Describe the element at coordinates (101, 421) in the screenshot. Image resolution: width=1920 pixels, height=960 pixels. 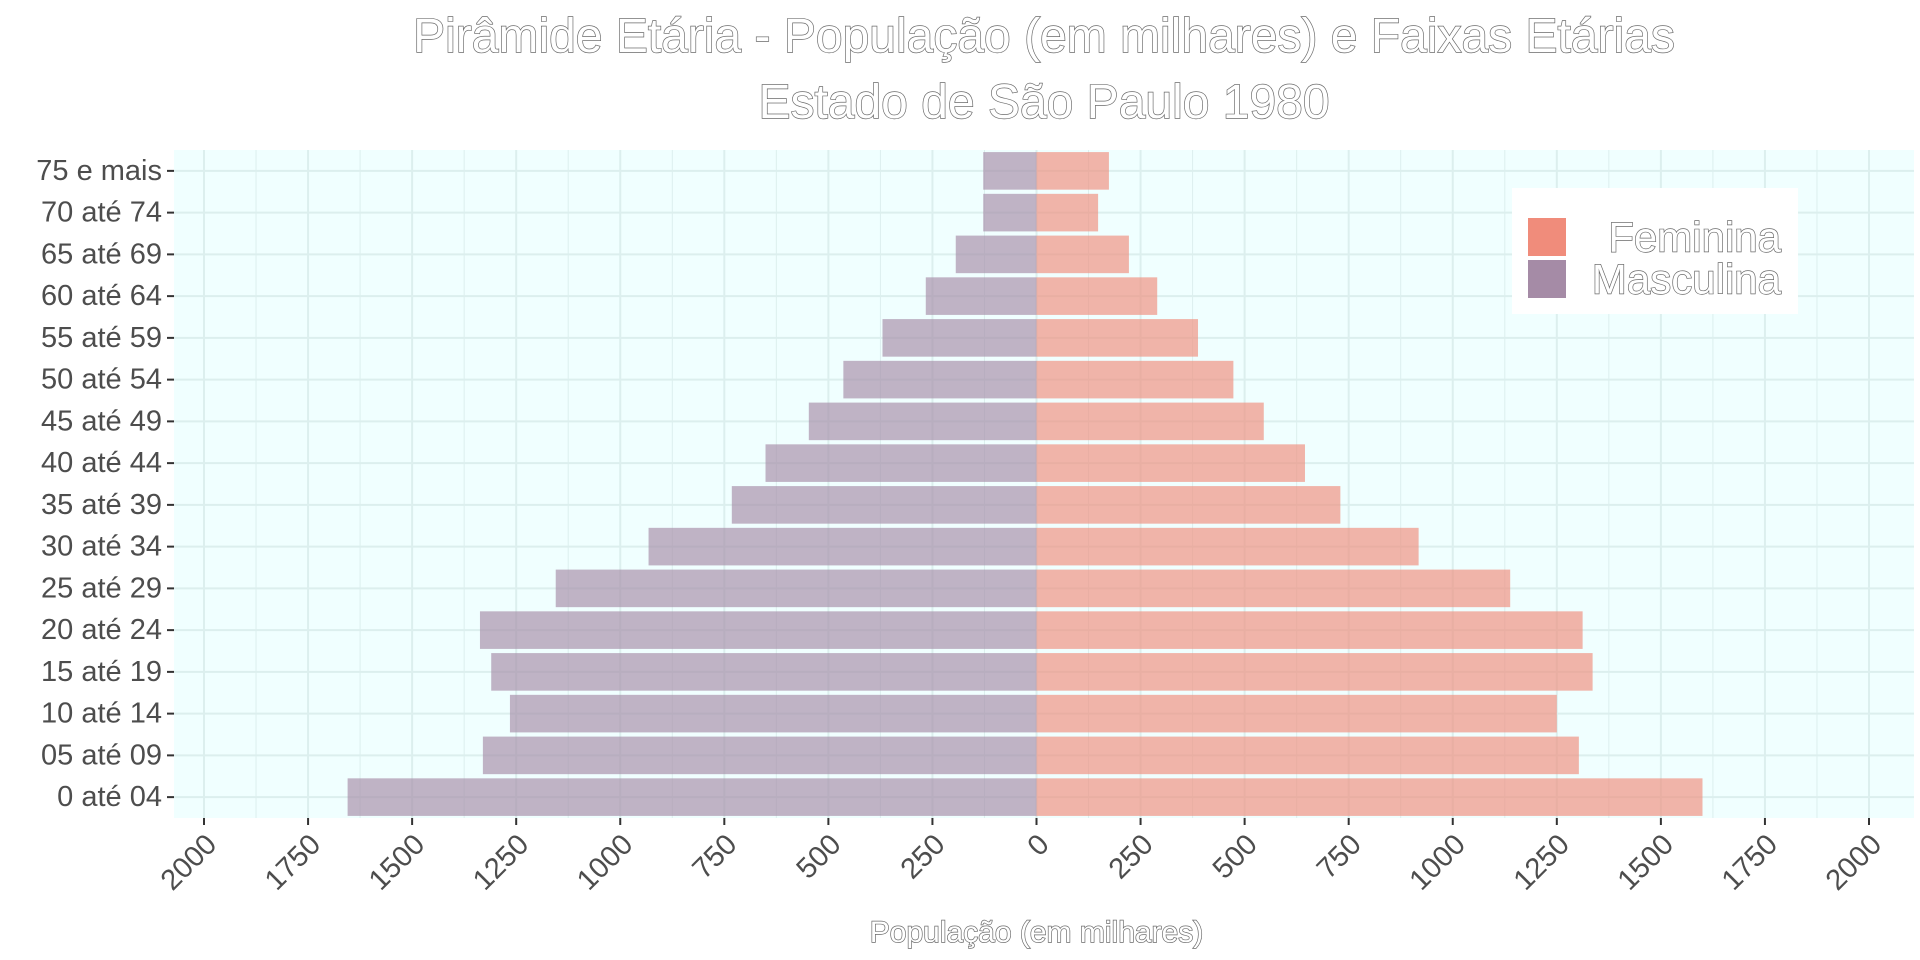
I see `y-tick-label: 45 até 49` at that location.